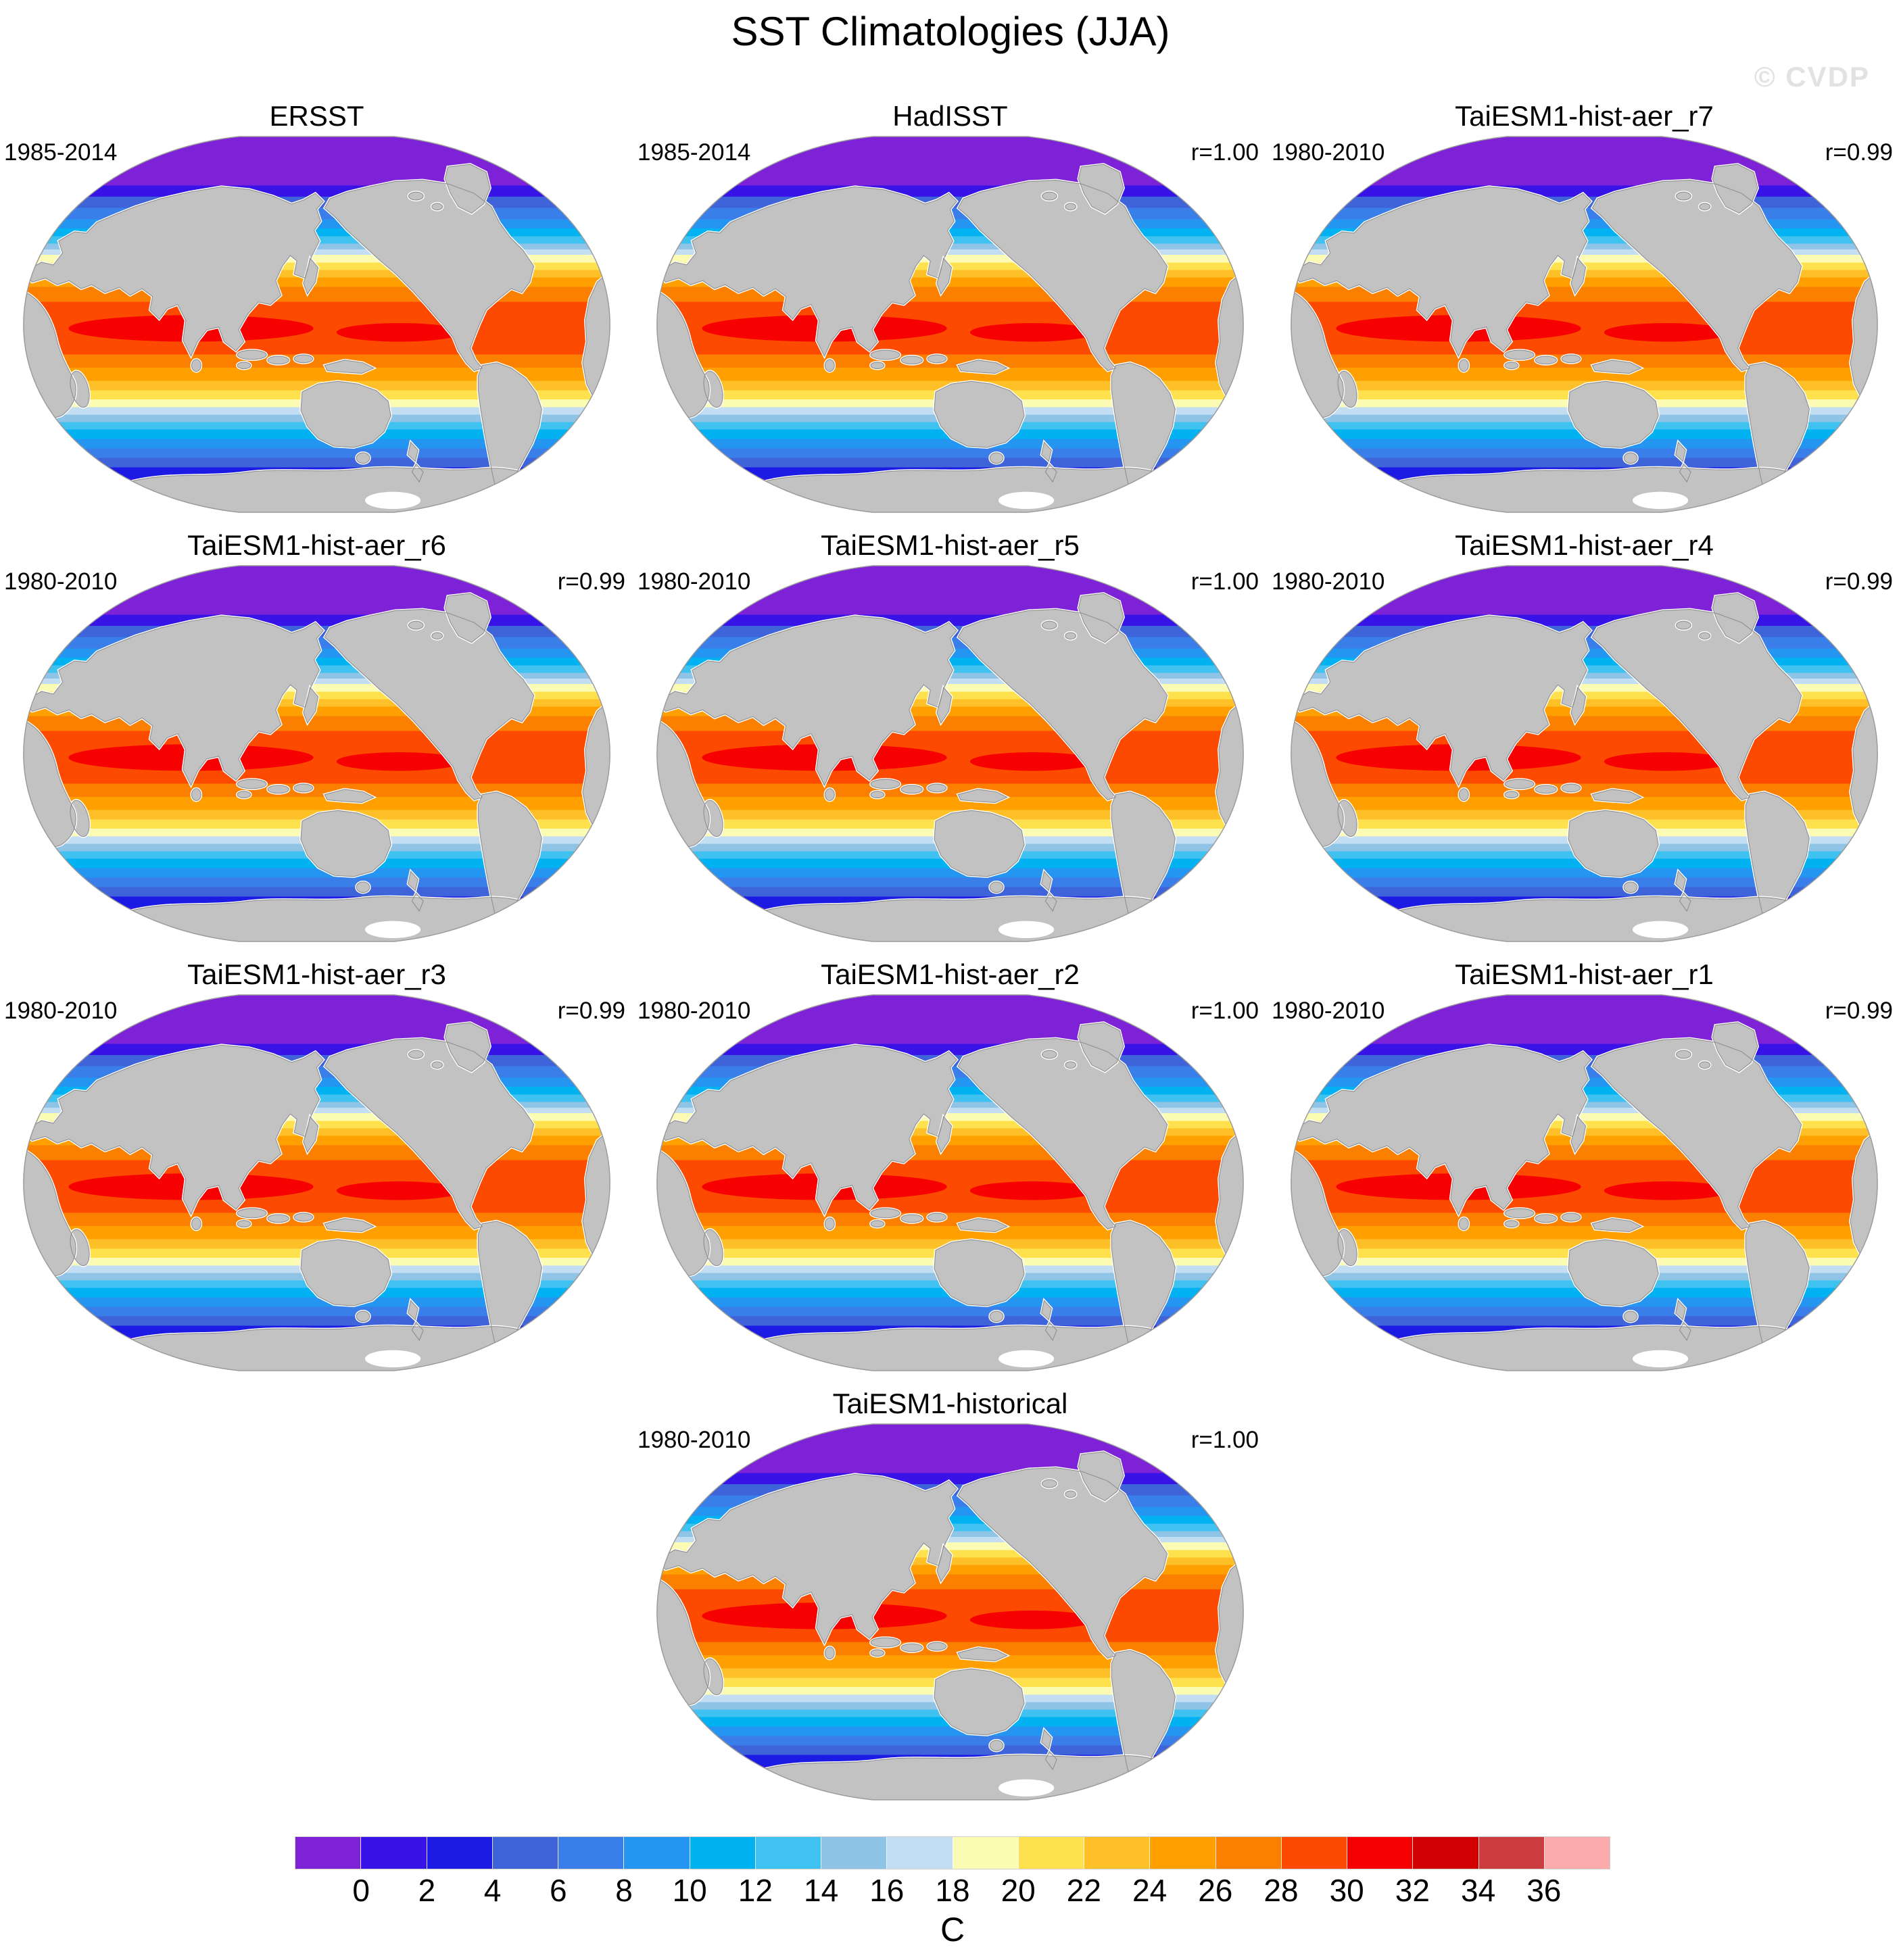 The width and height of the screenshot is (1901, 1960). I want to click on colorbar-tick-label: 26, so click(1215, 1890).